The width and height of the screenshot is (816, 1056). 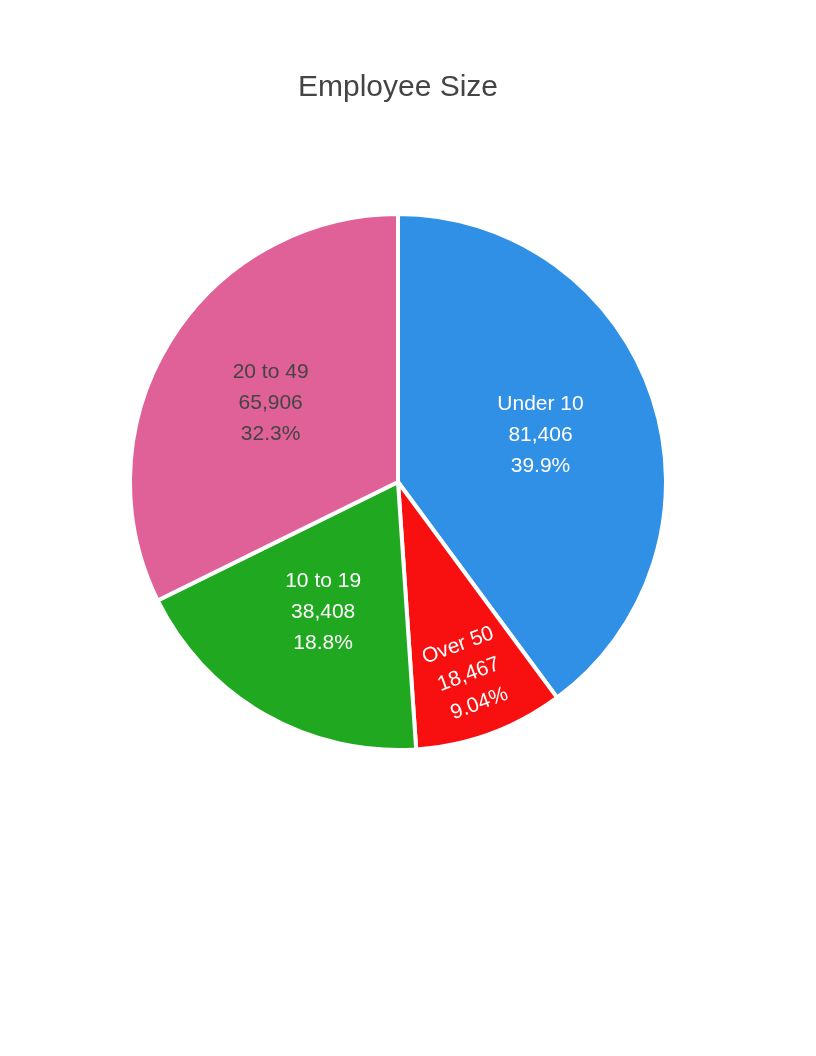 What do you see at coordinates (398, 85) in the screenshot?
I see `chart-title: Employee Size` at bounding box center [398, 85].